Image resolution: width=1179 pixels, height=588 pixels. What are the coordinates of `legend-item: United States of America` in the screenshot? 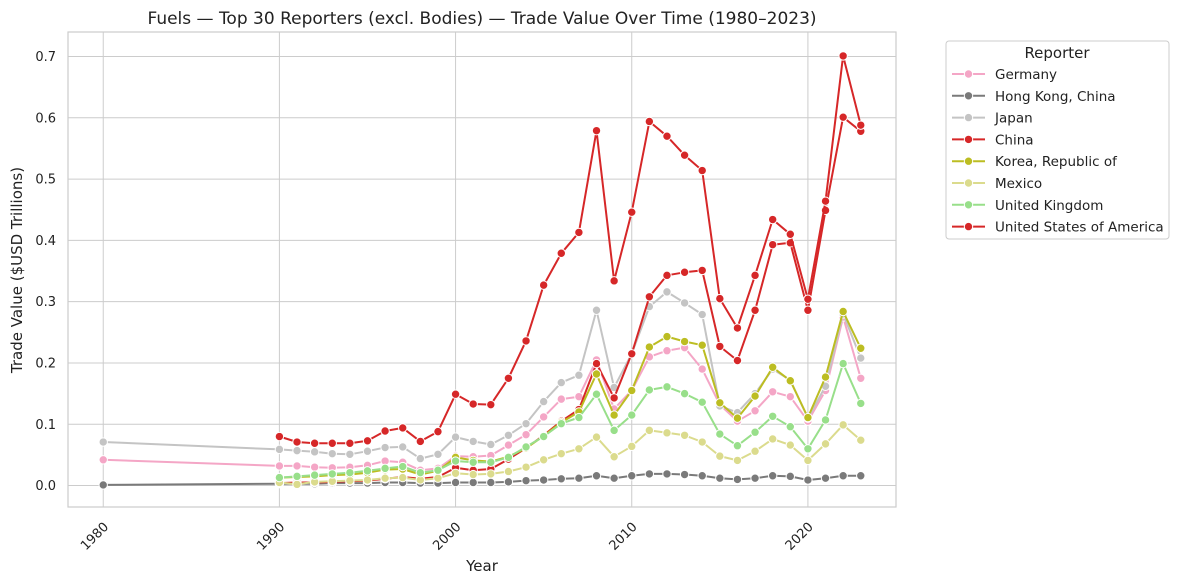 It's located at (1058, 228).